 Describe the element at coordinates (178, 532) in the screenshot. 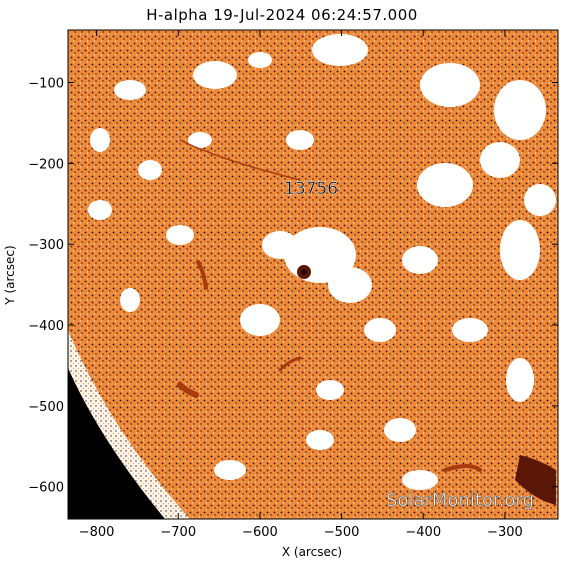

I see `x-tick-label: −700` at that location.